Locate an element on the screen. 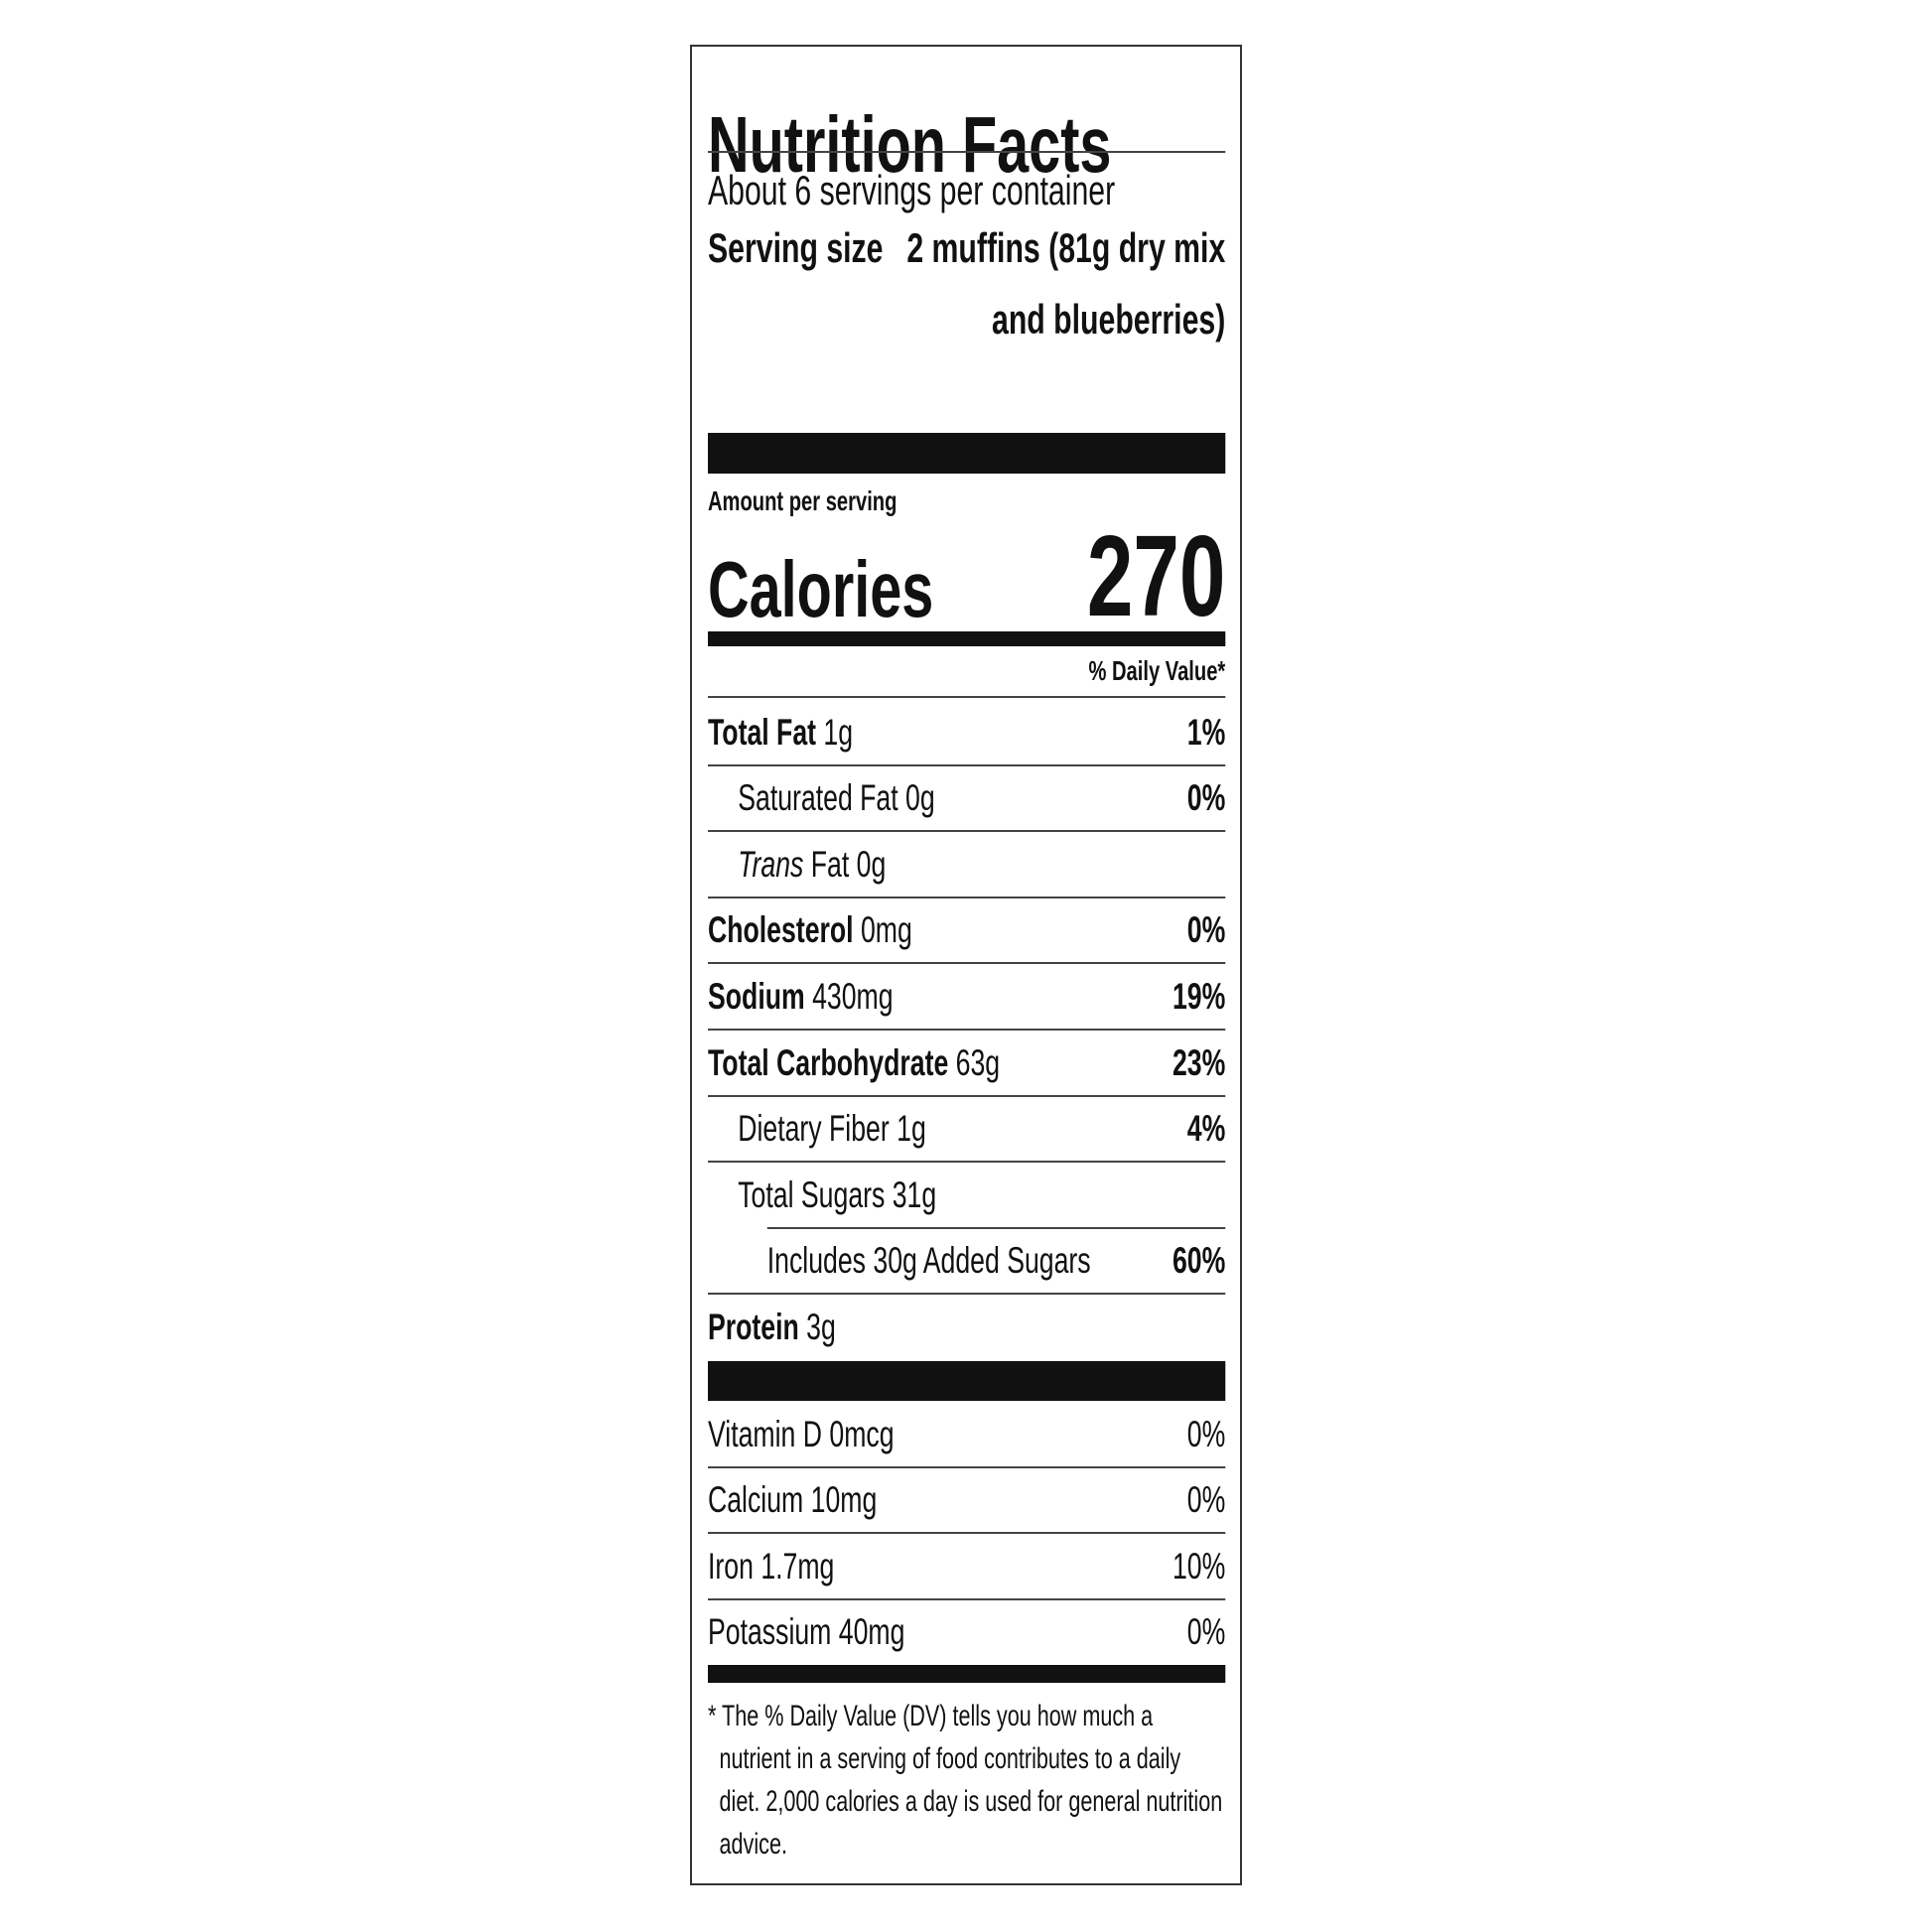 This screenshot has width=1932, height=1932. vitamin-dv: 10% is located at coordinates (1199, 1566).